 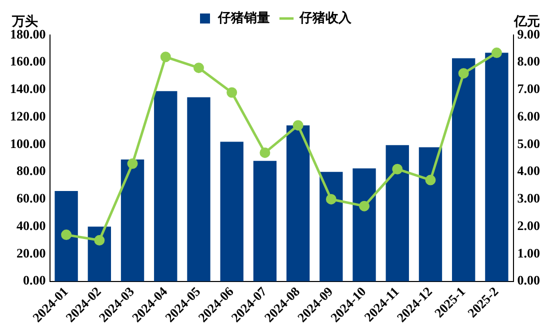 What do you see at coordinates (31, 225) in the screenshot?
I see `y-tick-label: 40.00` at bounding box center [31, 225].